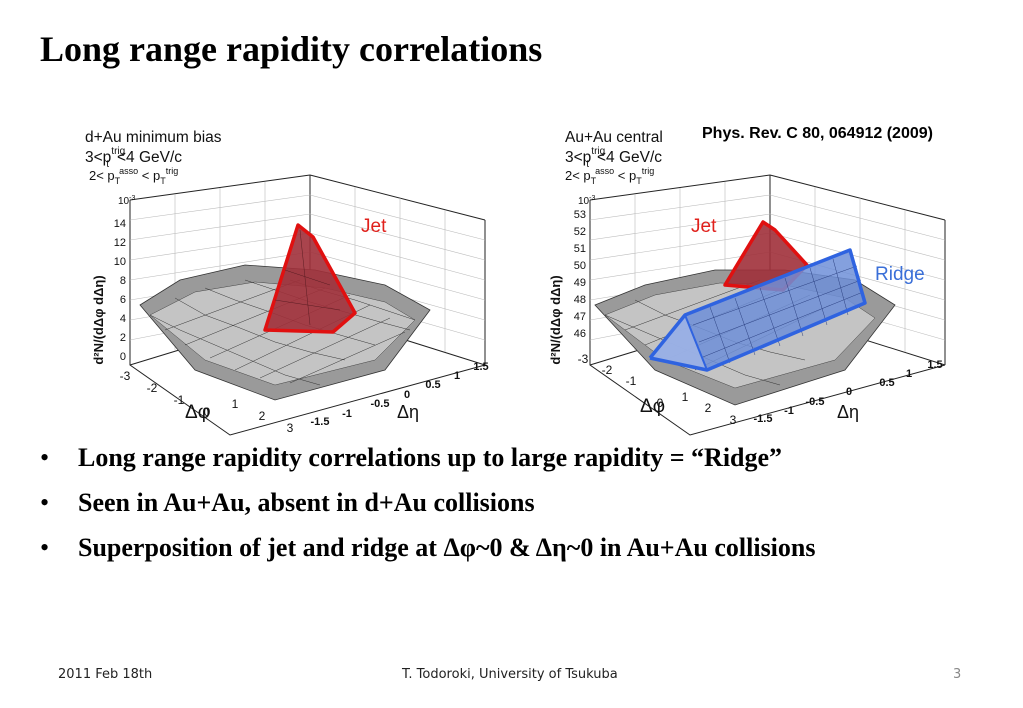 Image resolution: width=1023 pixels, height=708 pixels. Describe the element at coordinates (123, 338) in the screenshot. I see `z-tick-label: 2` at that location.